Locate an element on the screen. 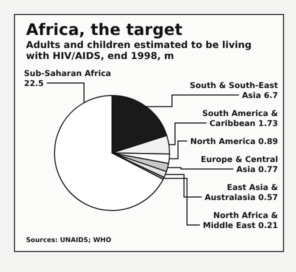 This screenshot has height=272, width=296. chart-title: Africa, the target is located at coordinates (104, 29).